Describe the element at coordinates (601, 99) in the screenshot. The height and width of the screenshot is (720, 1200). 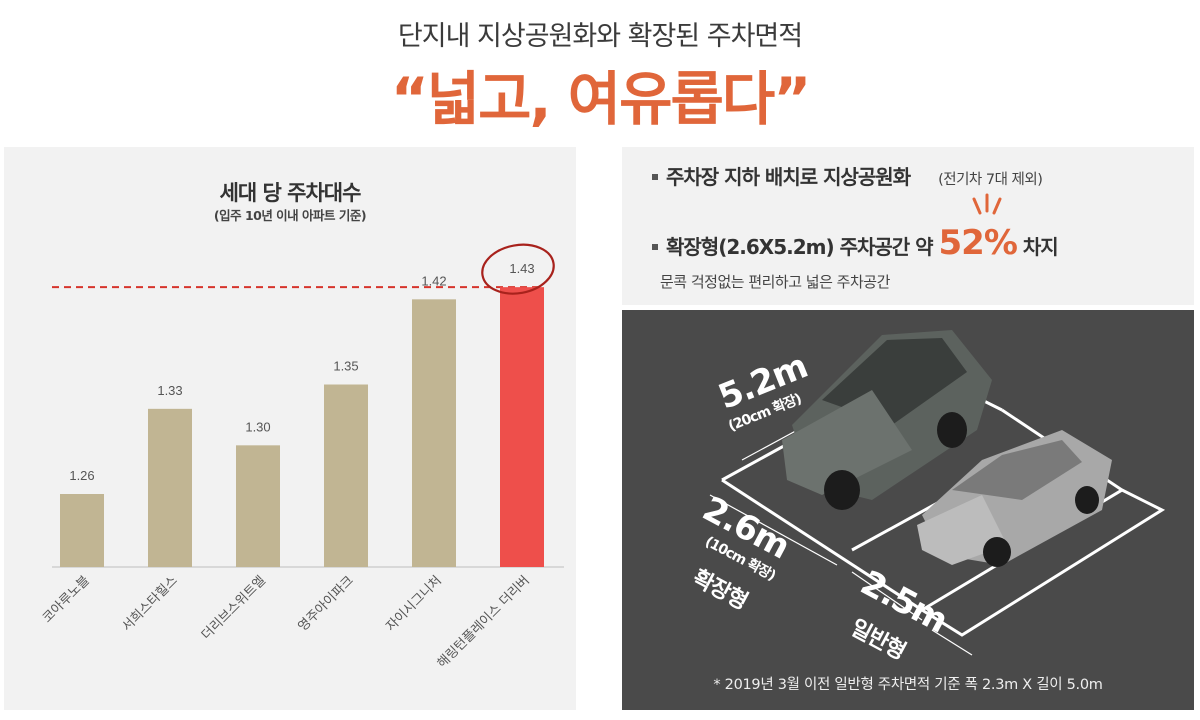
I see `page-headline: “넓고, 여유롭다”` at that location.